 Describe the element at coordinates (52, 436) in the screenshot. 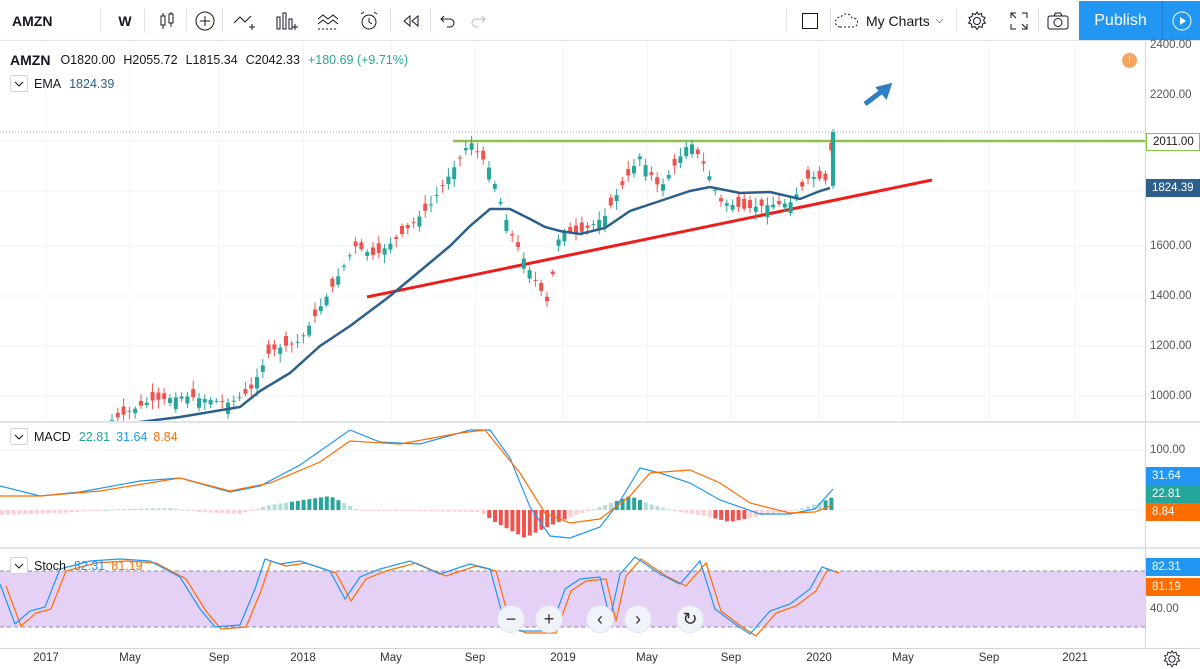

I see `macd-label: MACD` at that location.